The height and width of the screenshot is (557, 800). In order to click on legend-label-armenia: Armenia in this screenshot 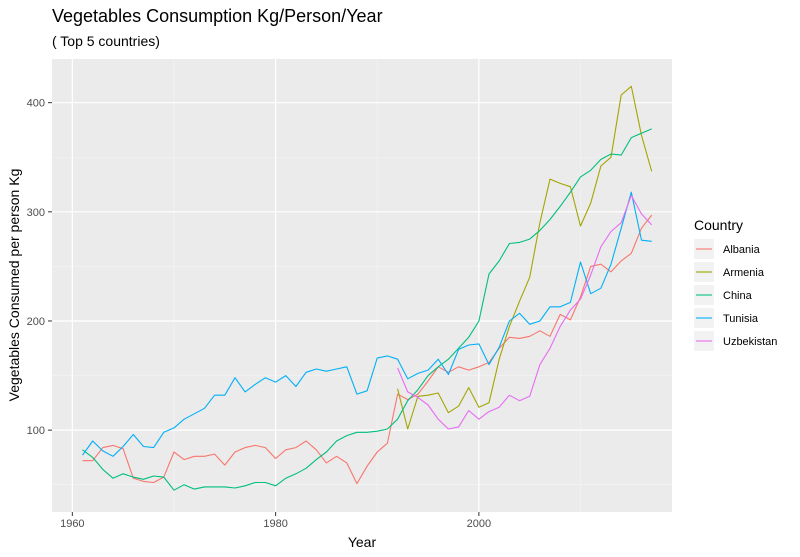, I will do `click(744, 273)`.